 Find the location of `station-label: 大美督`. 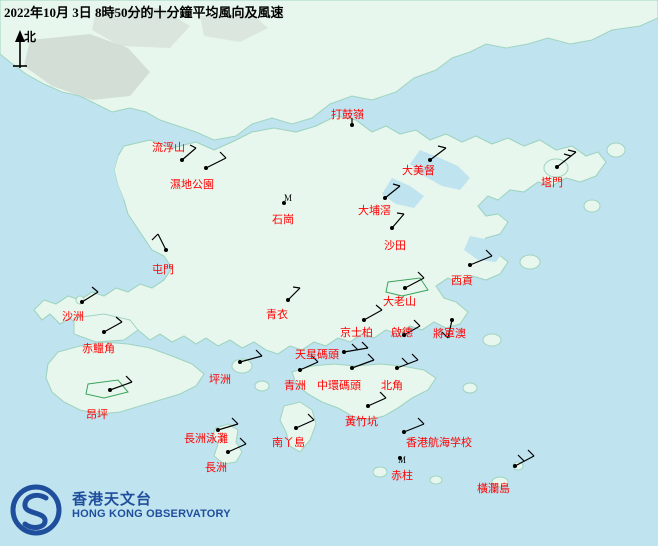

station-label: 大美督 is located at coordinates (418, 171).